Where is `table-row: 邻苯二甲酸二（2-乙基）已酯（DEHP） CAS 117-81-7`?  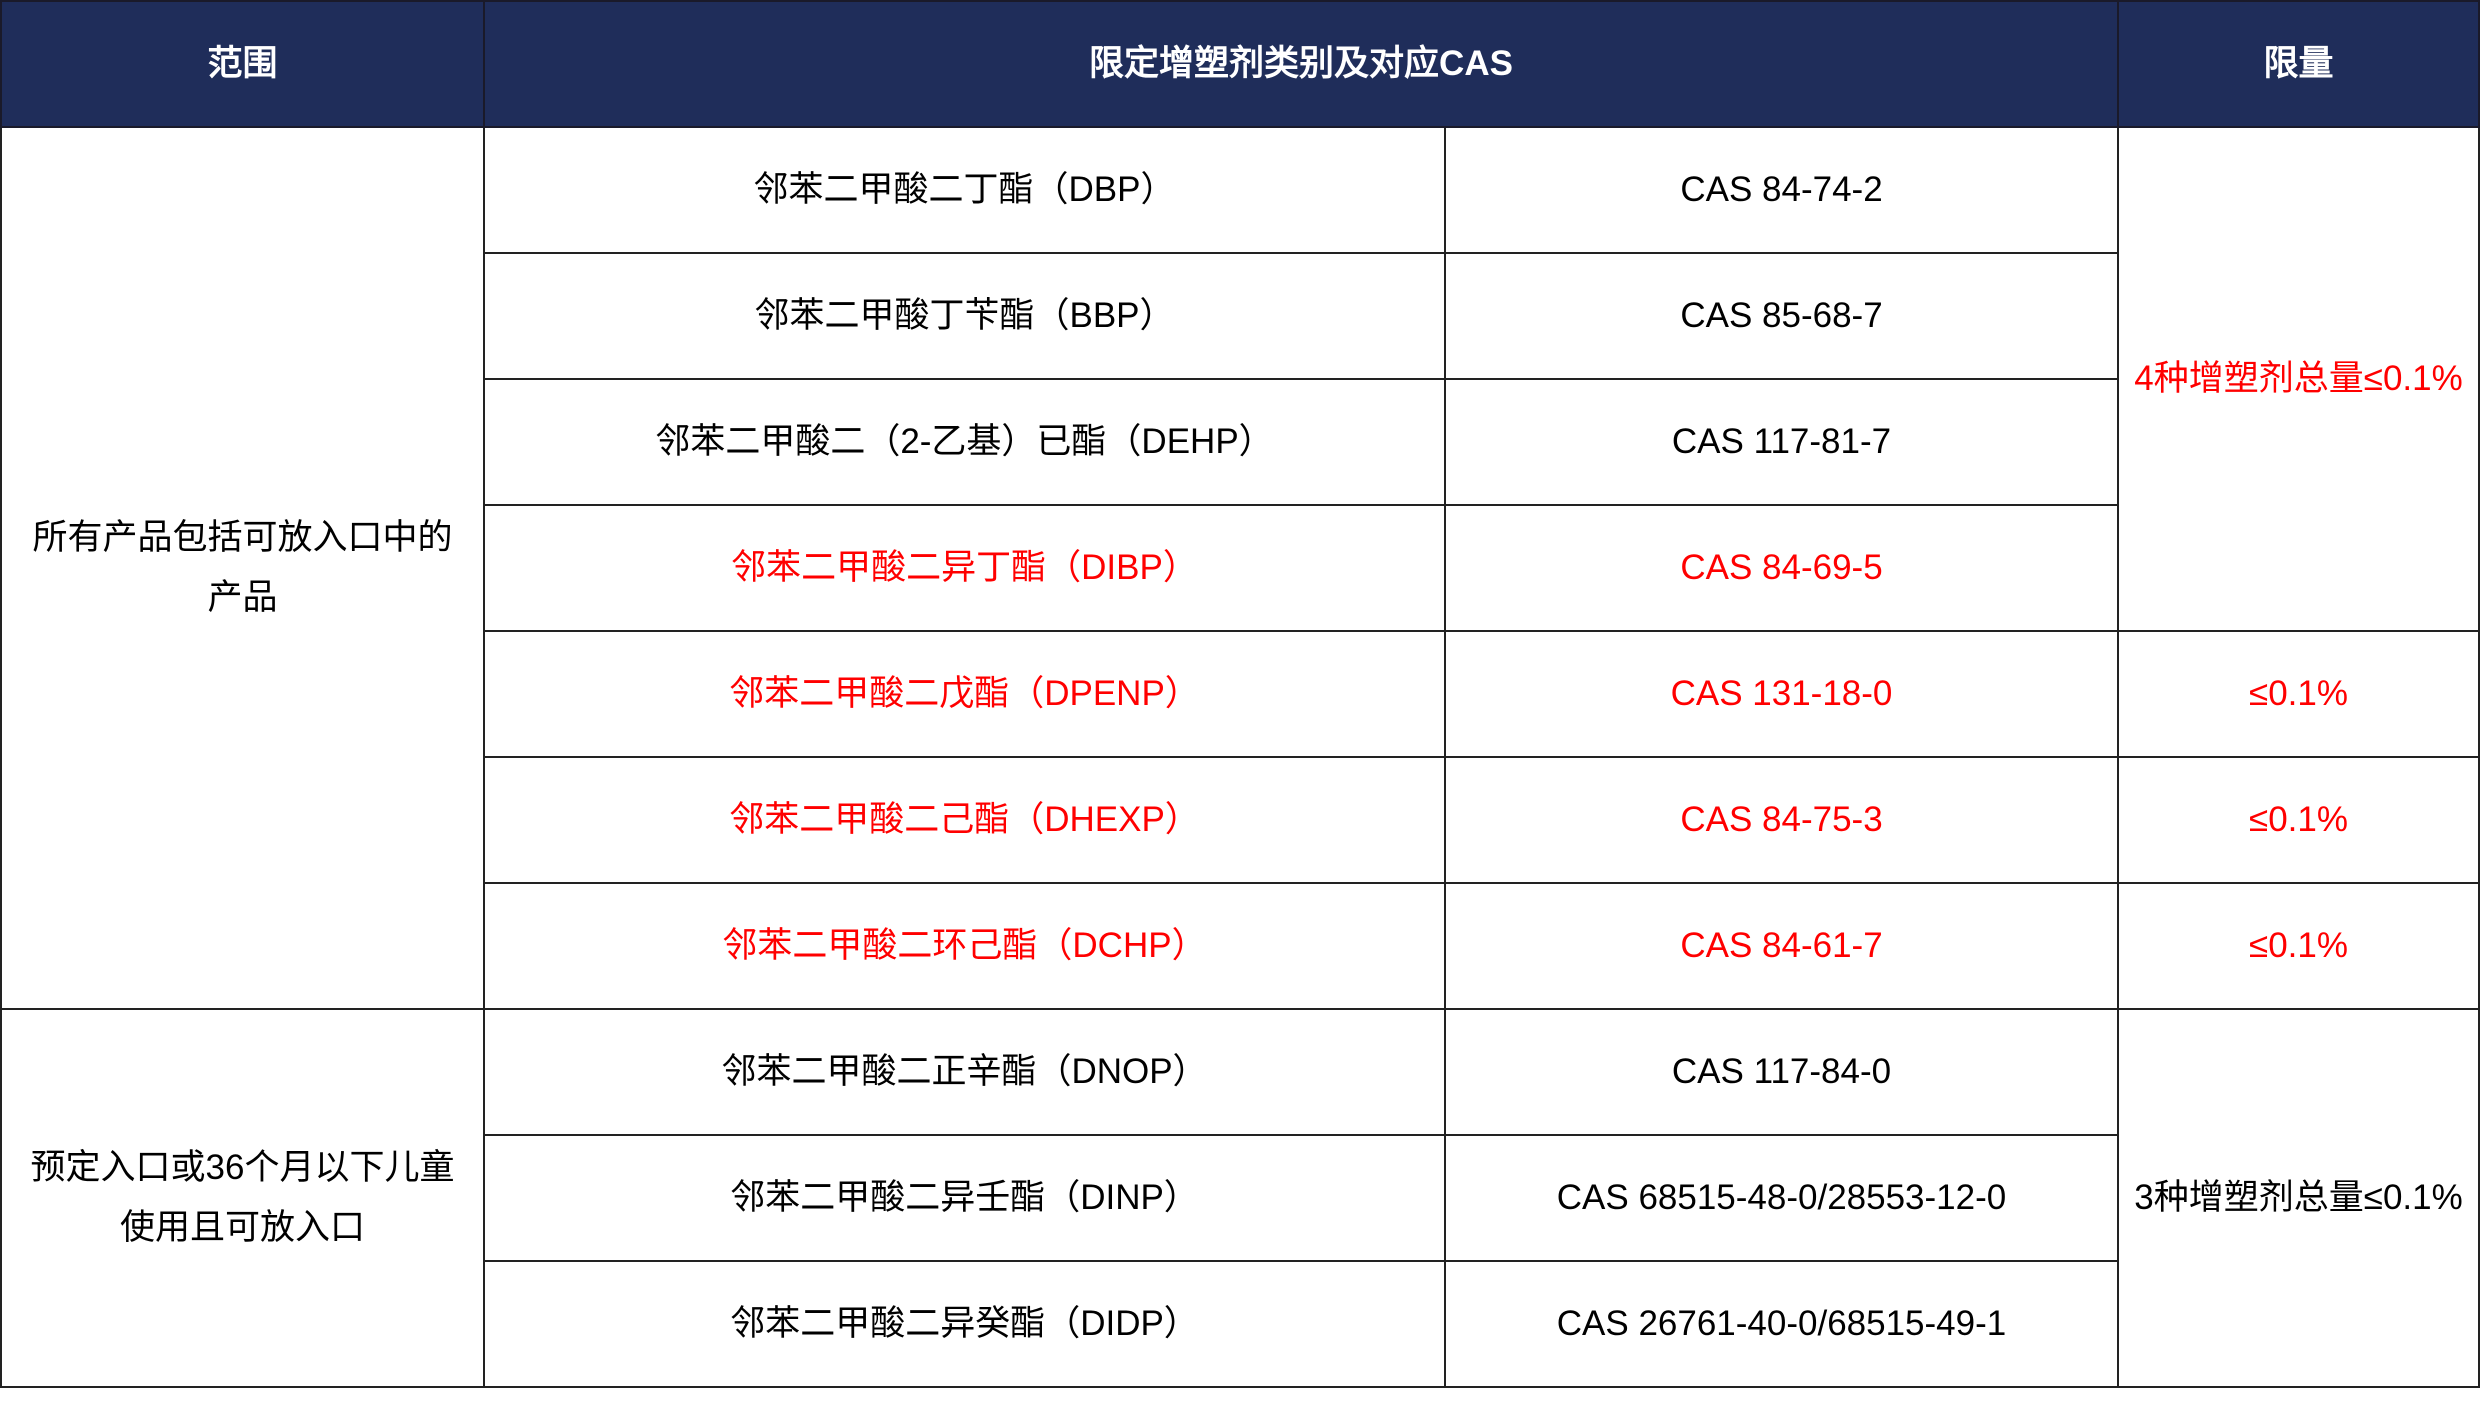 table-row: 邻苯二甲酸二（2-乙基）已酯（DEHP） CAS 117-81-7 is located at coordinates (1240, 442).